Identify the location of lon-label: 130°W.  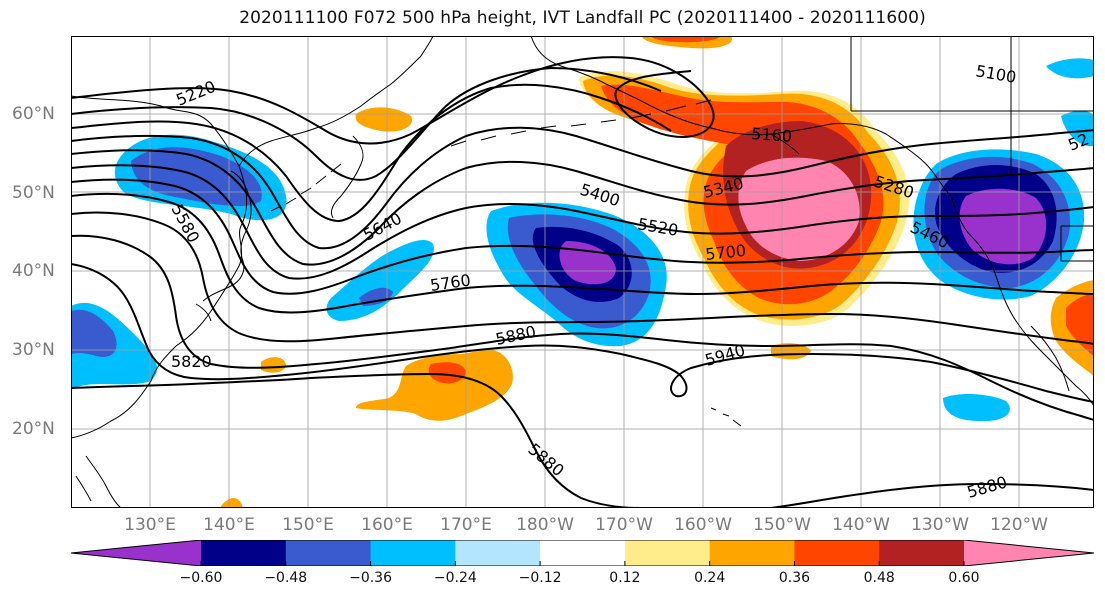
(940, 525).